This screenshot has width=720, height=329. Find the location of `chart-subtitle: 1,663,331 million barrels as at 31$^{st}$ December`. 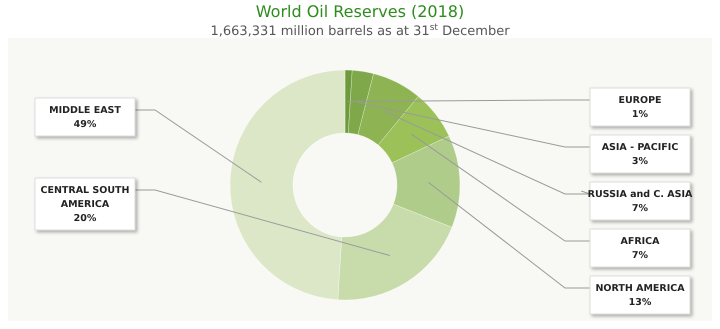

chart-subtitle: 1,663,331 million barrels as at 31$^{st}$ December is located at coordinates (360, 31).